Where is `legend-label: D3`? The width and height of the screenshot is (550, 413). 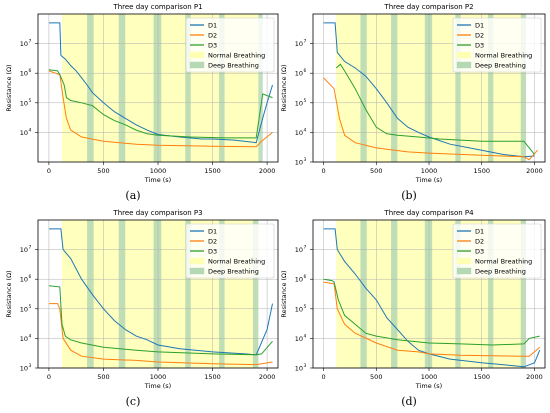 legend-label: D3 is located at coordinates (479, 252).